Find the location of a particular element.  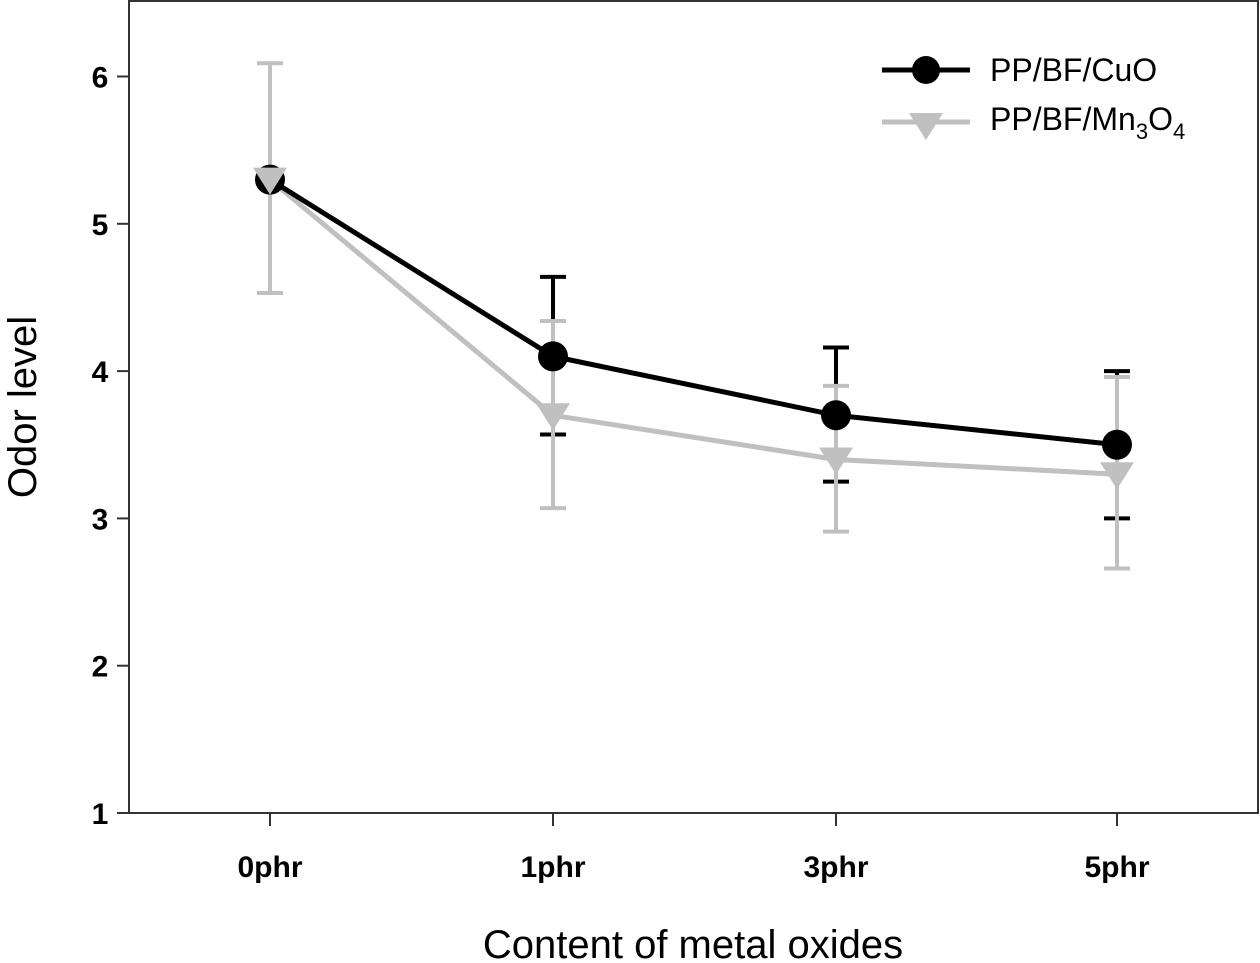

y-tick-label: 1 is located at coordinates (100, 814).